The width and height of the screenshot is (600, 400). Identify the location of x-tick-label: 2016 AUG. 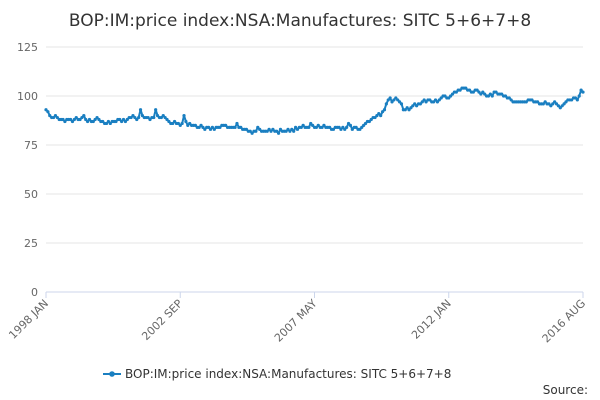
(564, 321).